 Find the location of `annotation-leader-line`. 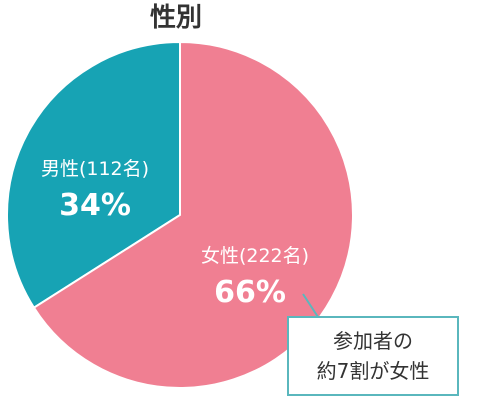

annotation-leader-line is located at coordinates (310, 305).